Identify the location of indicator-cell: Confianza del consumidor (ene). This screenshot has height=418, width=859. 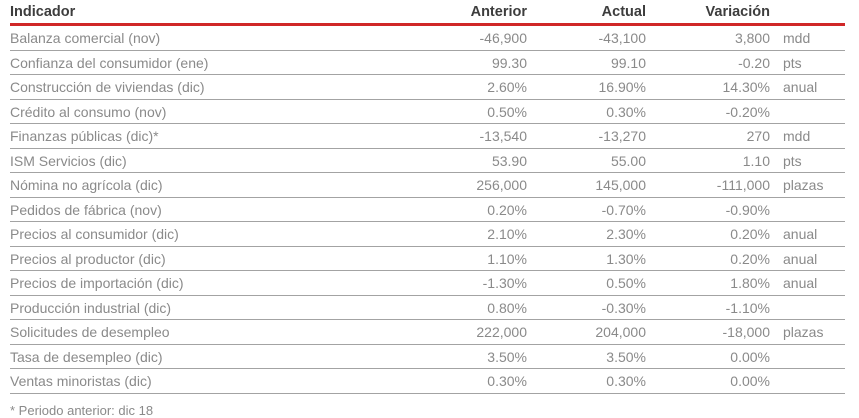
(212, 62).